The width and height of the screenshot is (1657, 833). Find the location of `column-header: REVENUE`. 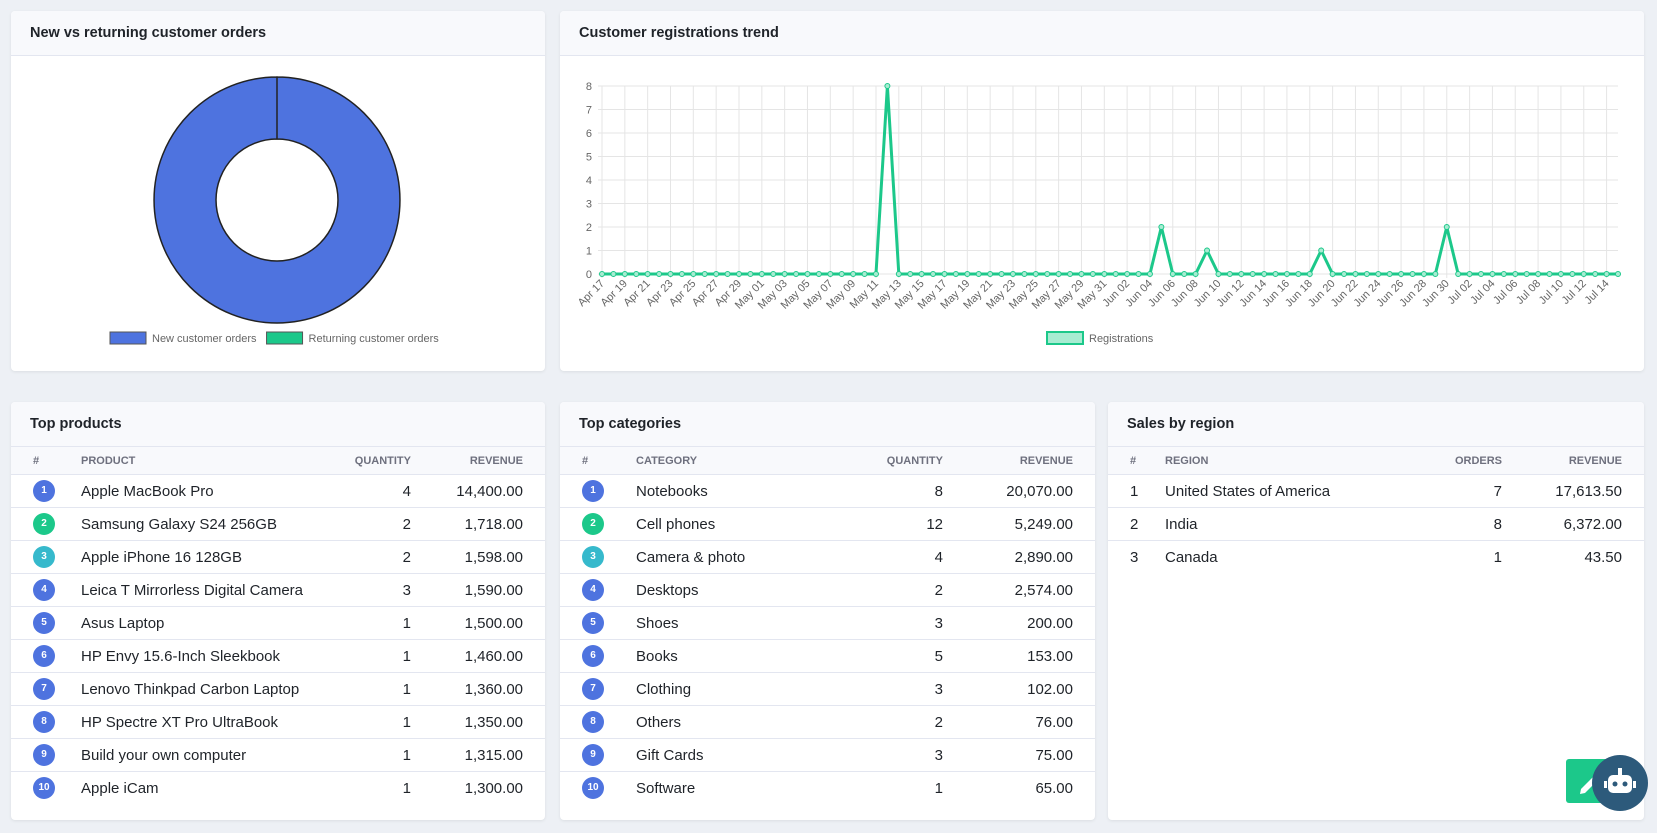

column-header: REVENUE is located at coordinates (489, 461).